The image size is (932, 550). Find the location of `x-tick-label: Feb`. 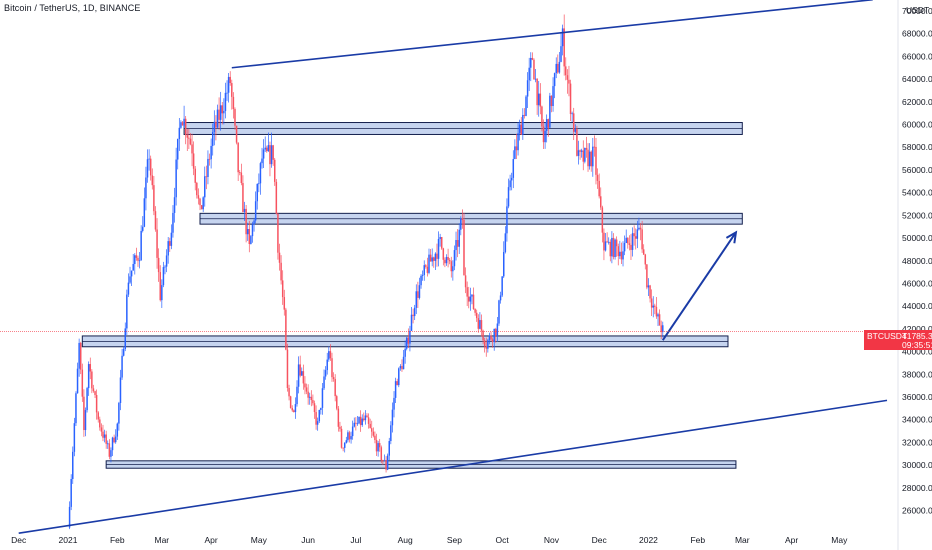

x-tick-label: Feb is located at coordinates (117, 540).